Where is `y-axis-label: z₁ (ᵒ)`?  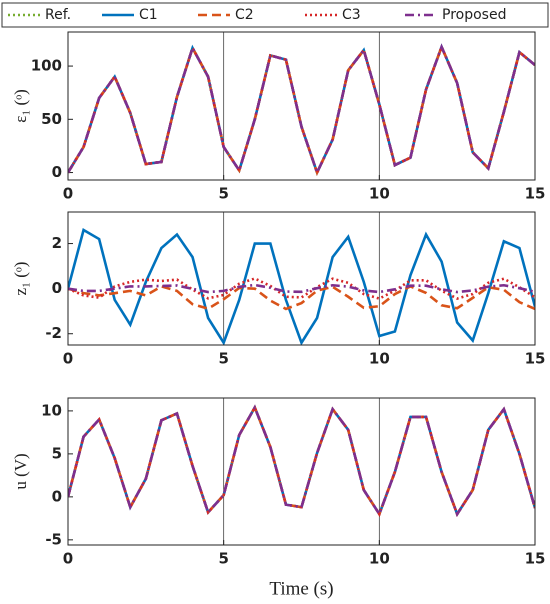 y-axis-label: z₁ (ᵒ) is located at coordinates (20, 279).